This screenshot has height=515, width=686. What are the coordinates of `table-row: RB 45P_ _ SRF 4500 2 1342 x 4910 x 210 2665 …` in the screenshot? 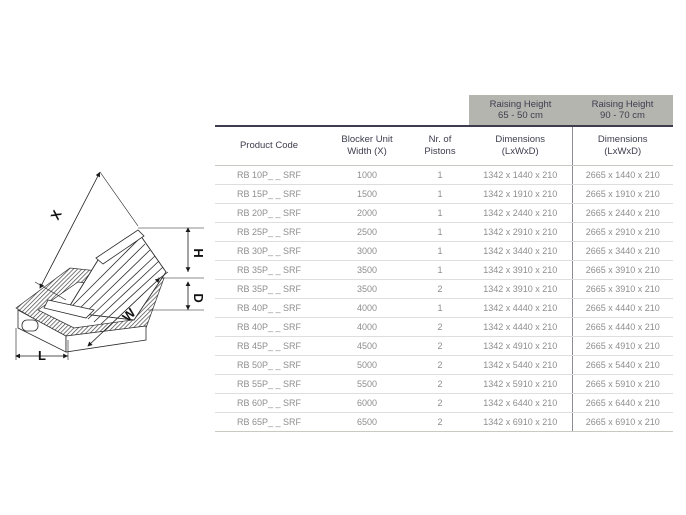 It's located at (444, 346).